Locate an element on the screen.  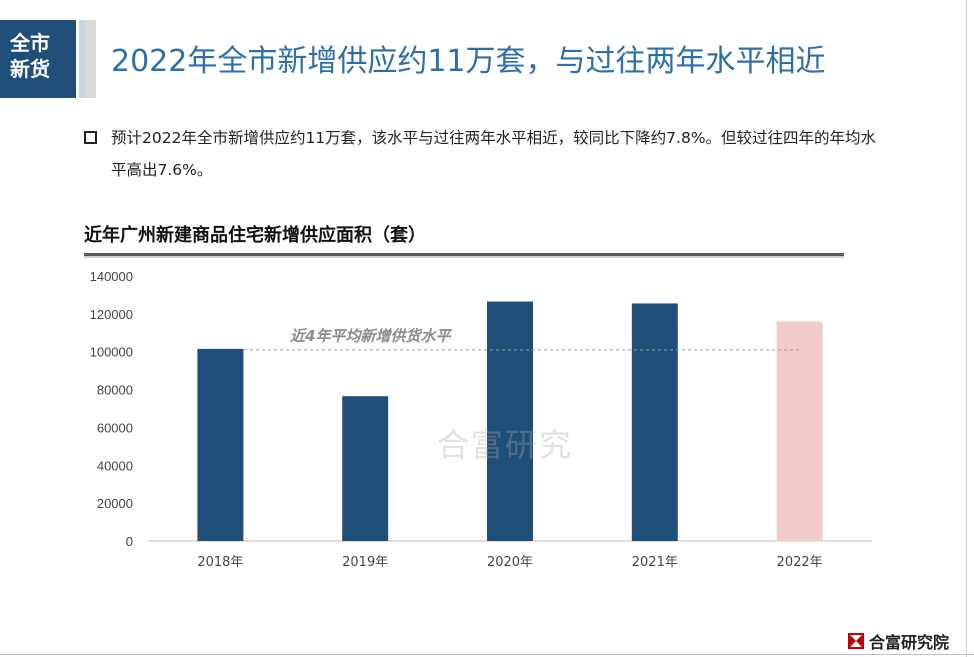
bar-forecast is located at coordinates (799, 431).